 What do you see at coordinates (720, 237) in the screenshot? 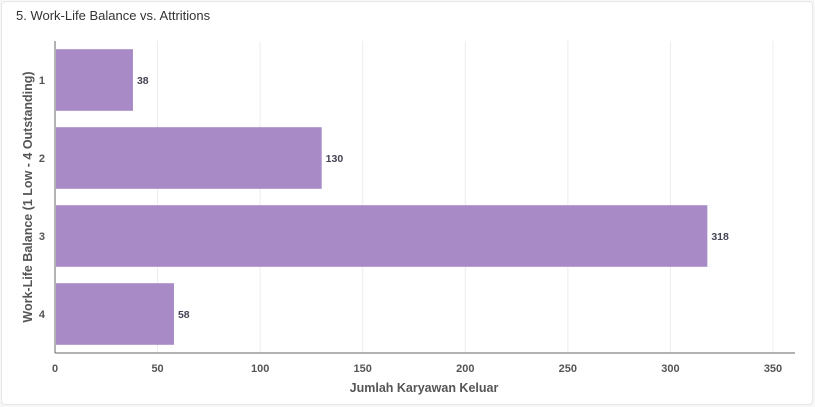
I see `data-label: 318` at bounding box center [720, 237].